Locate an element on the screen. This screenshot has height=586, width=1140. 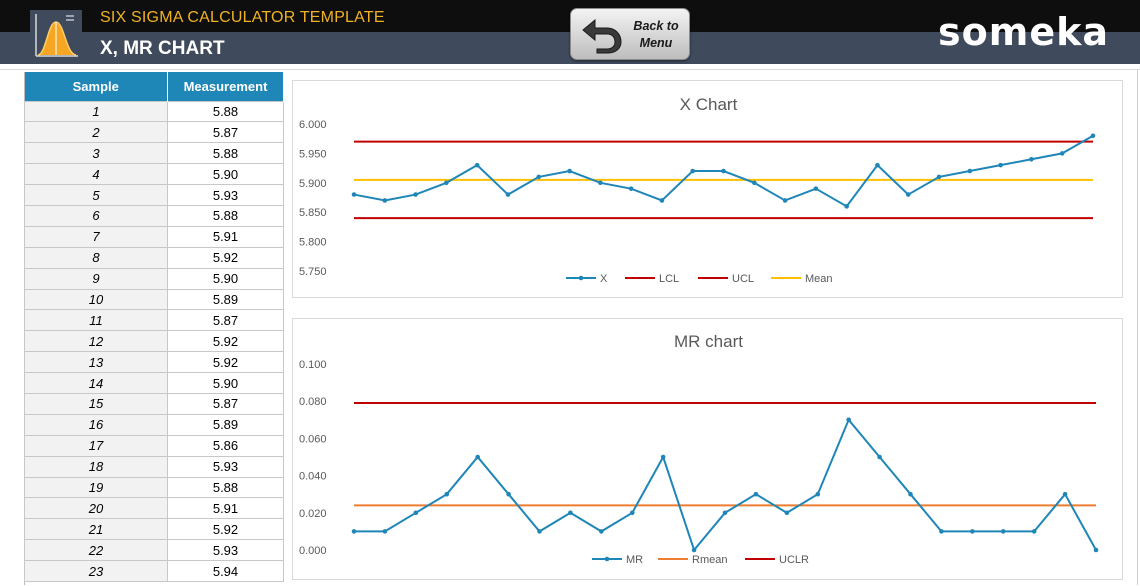
legend-label-lcl: LCL is located at coordinates (669, 279).